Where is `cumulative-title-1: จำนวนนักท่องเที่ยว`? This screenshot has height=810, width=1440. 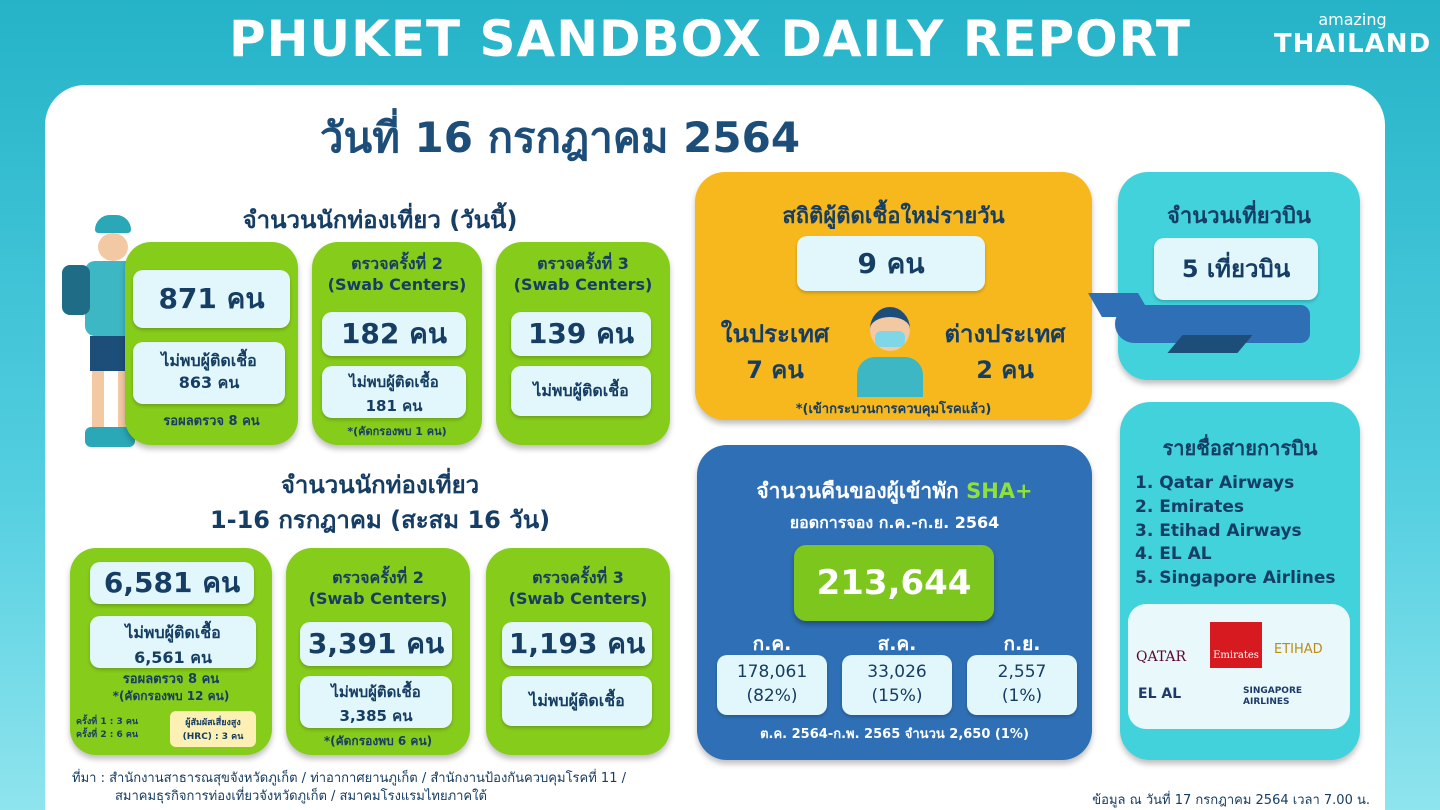
cumulative-title-1: จำนวนนักท่องเที่ยว is located at coordinates (380, 485).